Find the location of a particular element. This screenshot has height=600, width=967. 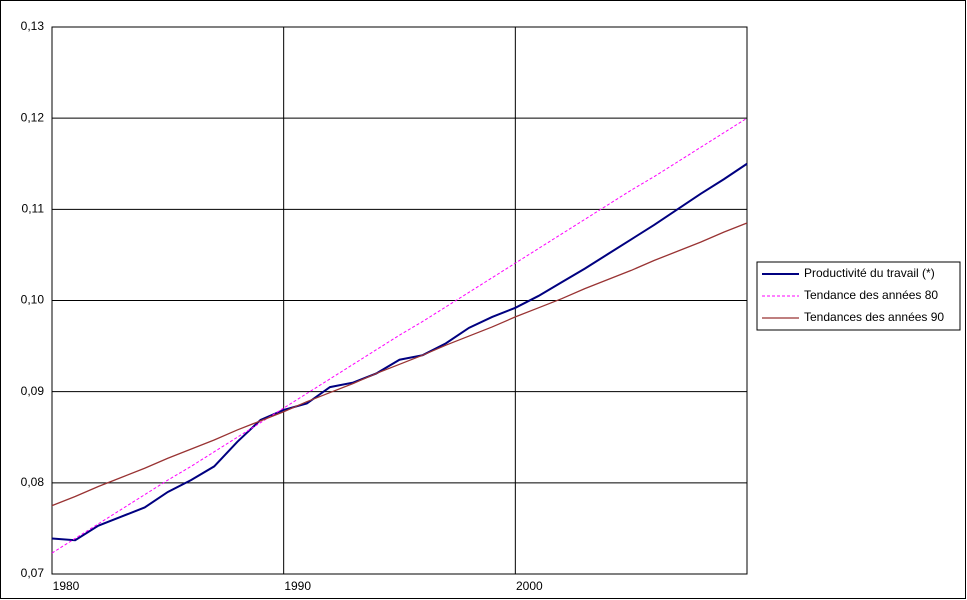

x-tick-label: 1980 is located at coordinates (66, 586).